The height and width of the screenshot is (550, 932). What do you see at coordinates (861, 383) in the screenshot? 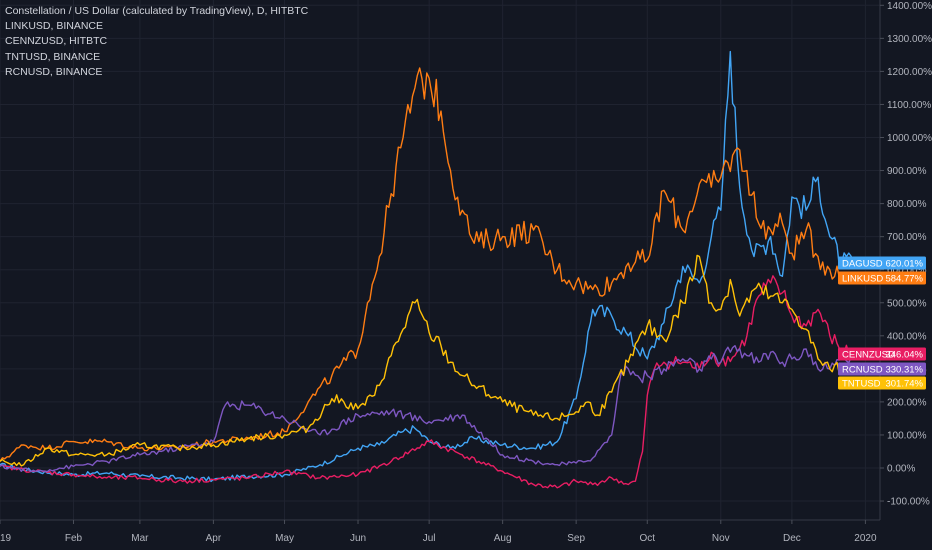
I see `badge-symbol: TNTUSD` at bounding box center [861, 383].